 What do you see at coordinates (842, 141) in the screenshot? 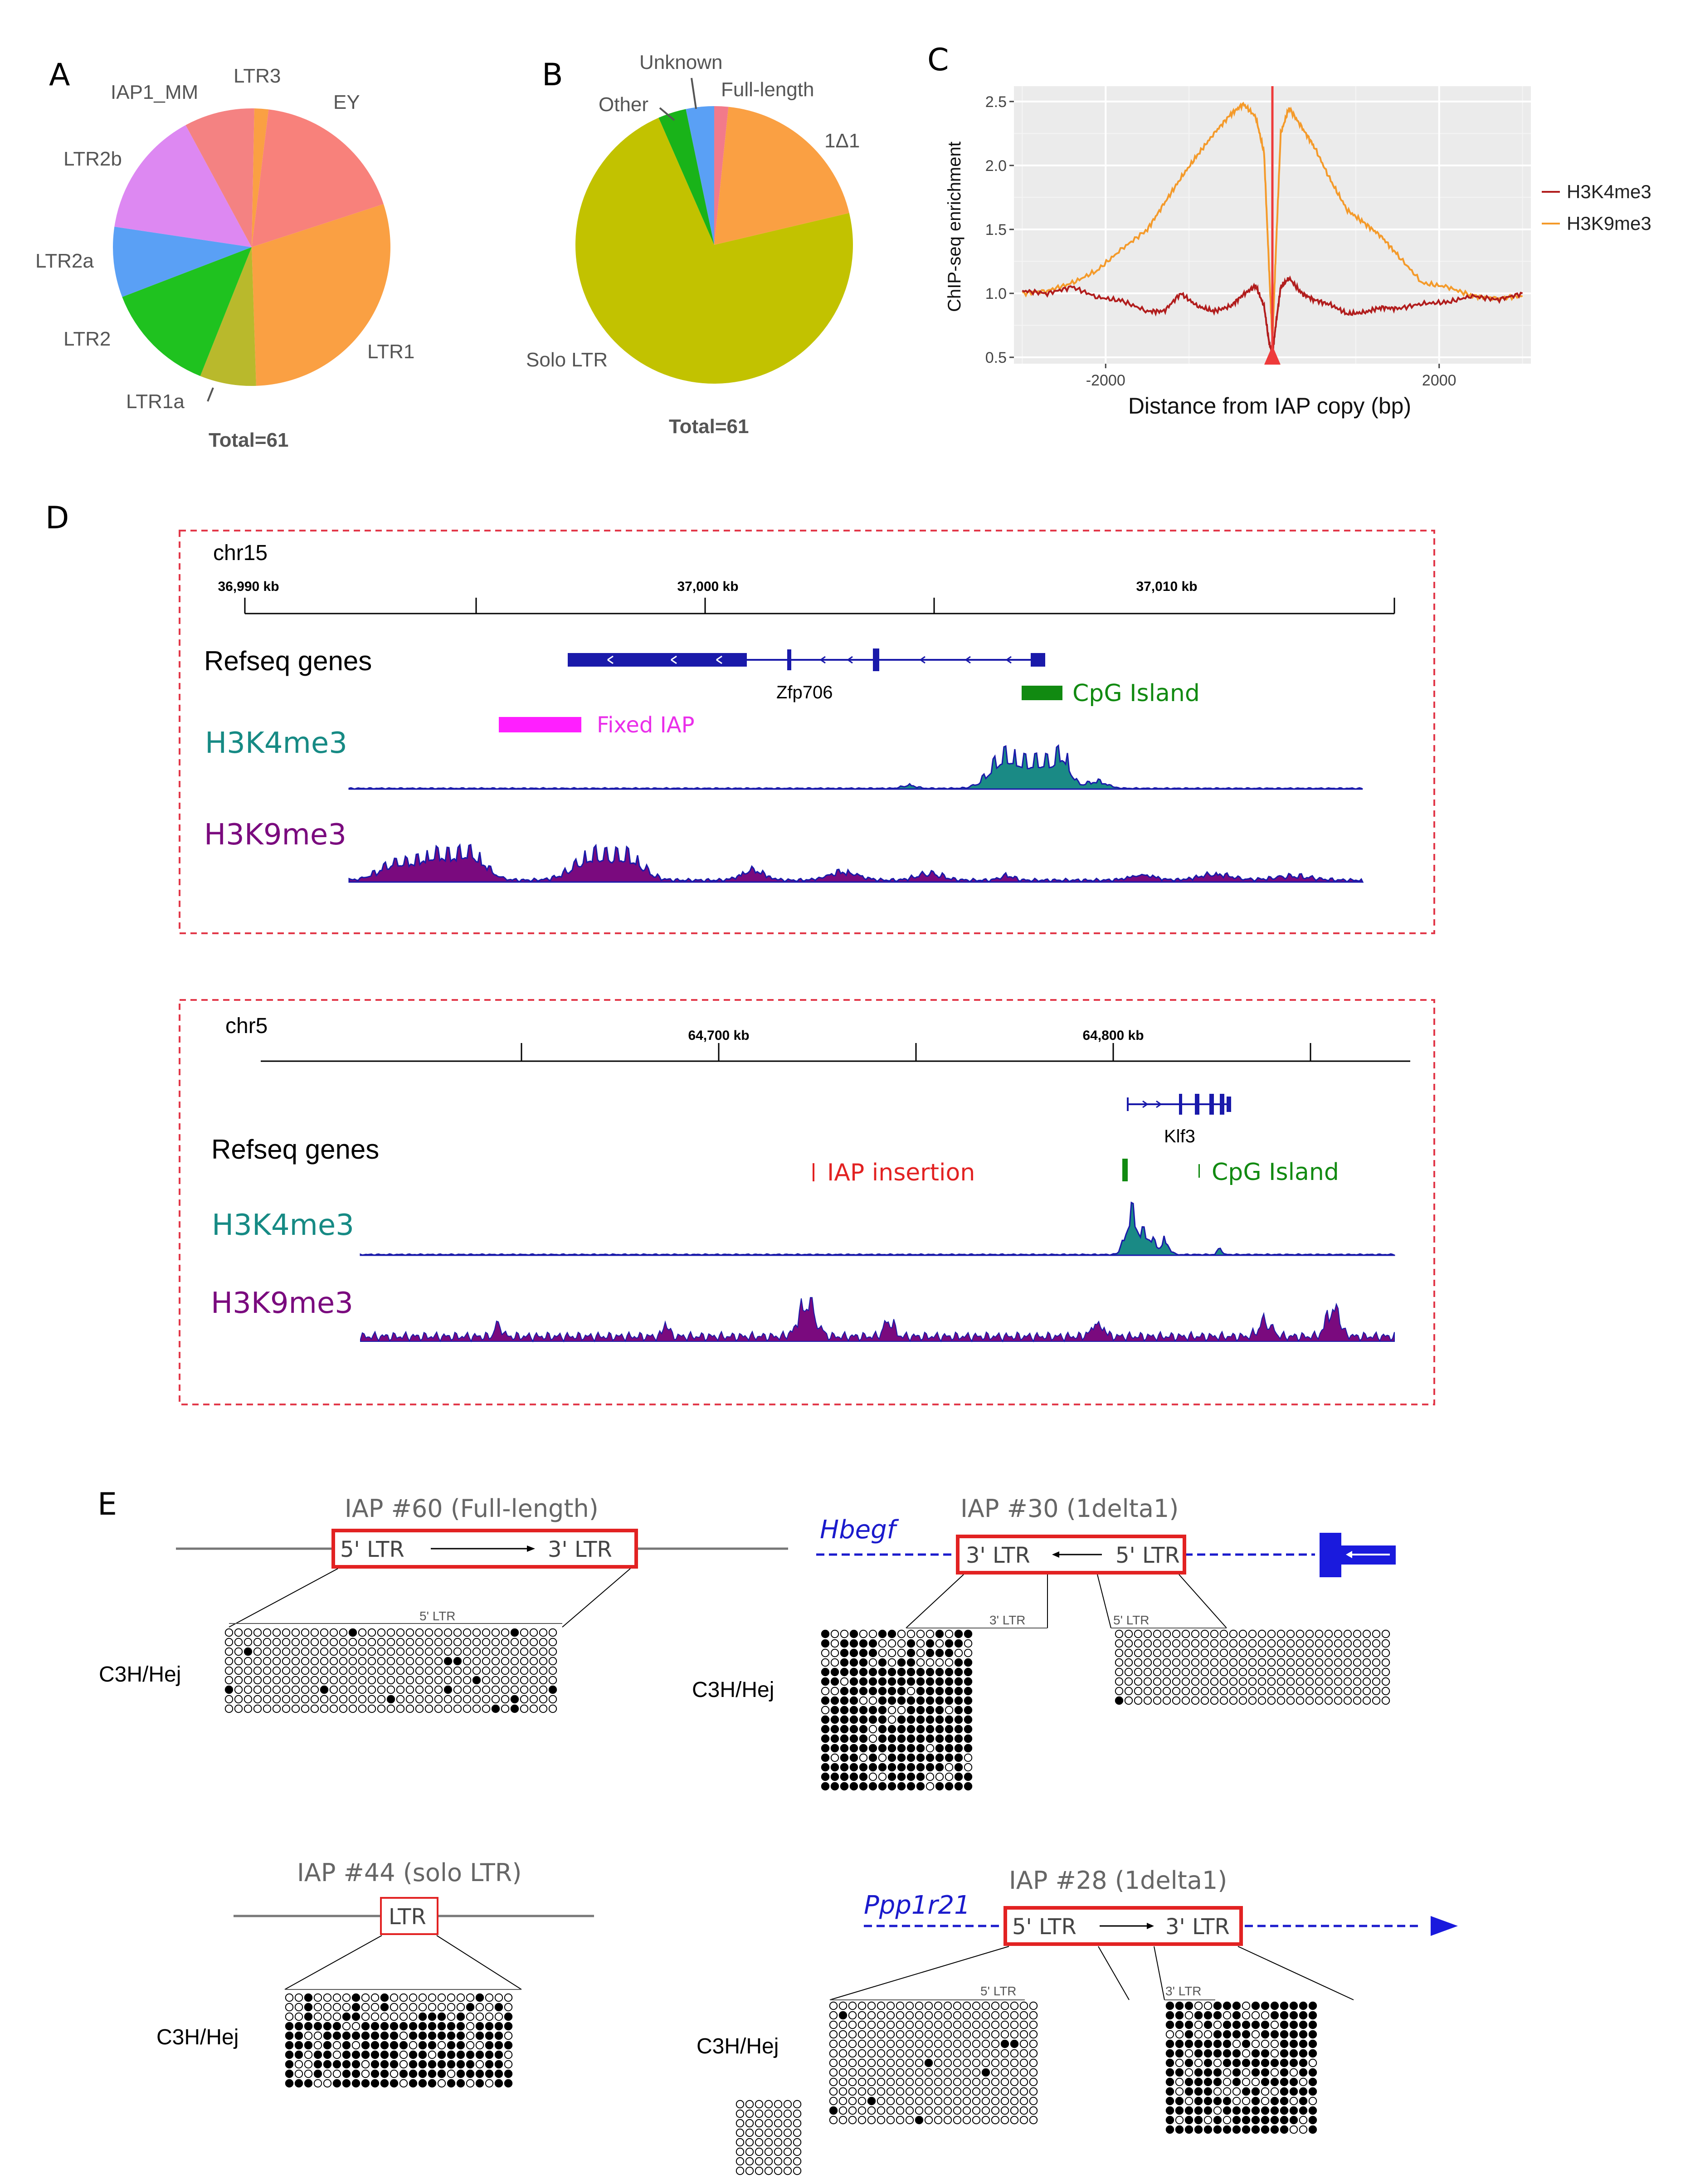
I see `pie-b-label-1d1: 1Δ1` at bounding box center [842, 141].